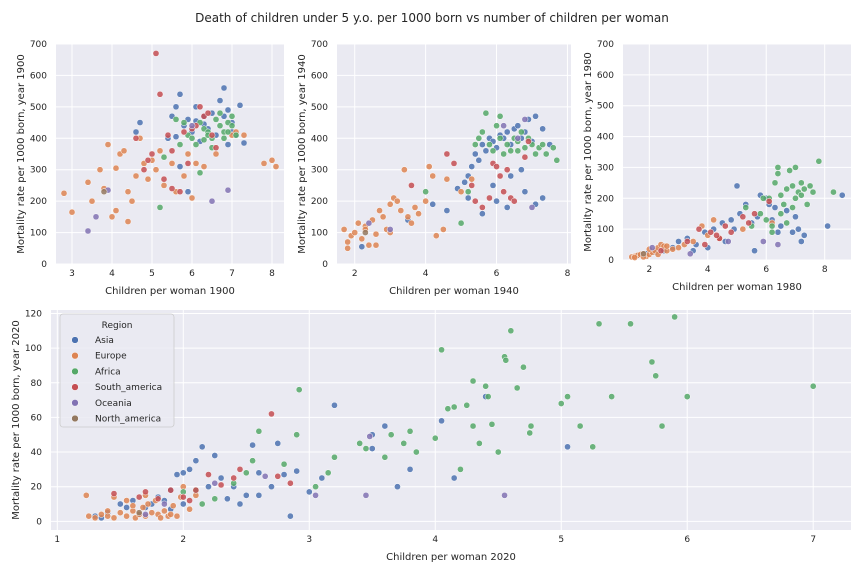  I want to click on data-point-north-america, so click(643, 254).